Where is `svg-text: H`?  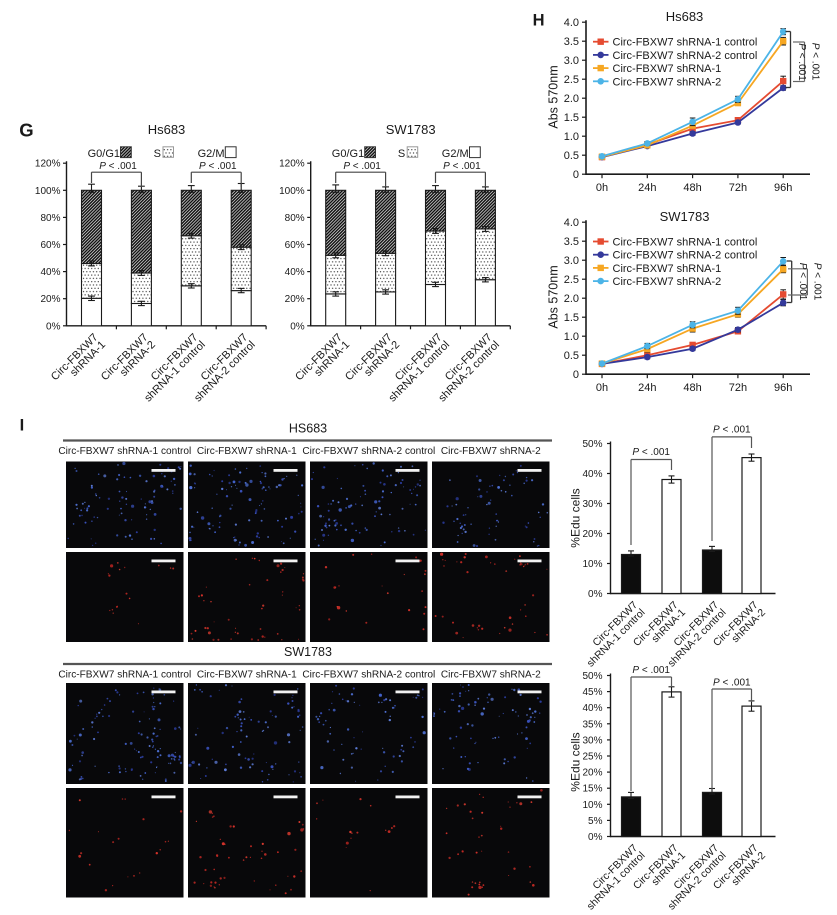 svg-text: H is located at coordinates (539, 21).